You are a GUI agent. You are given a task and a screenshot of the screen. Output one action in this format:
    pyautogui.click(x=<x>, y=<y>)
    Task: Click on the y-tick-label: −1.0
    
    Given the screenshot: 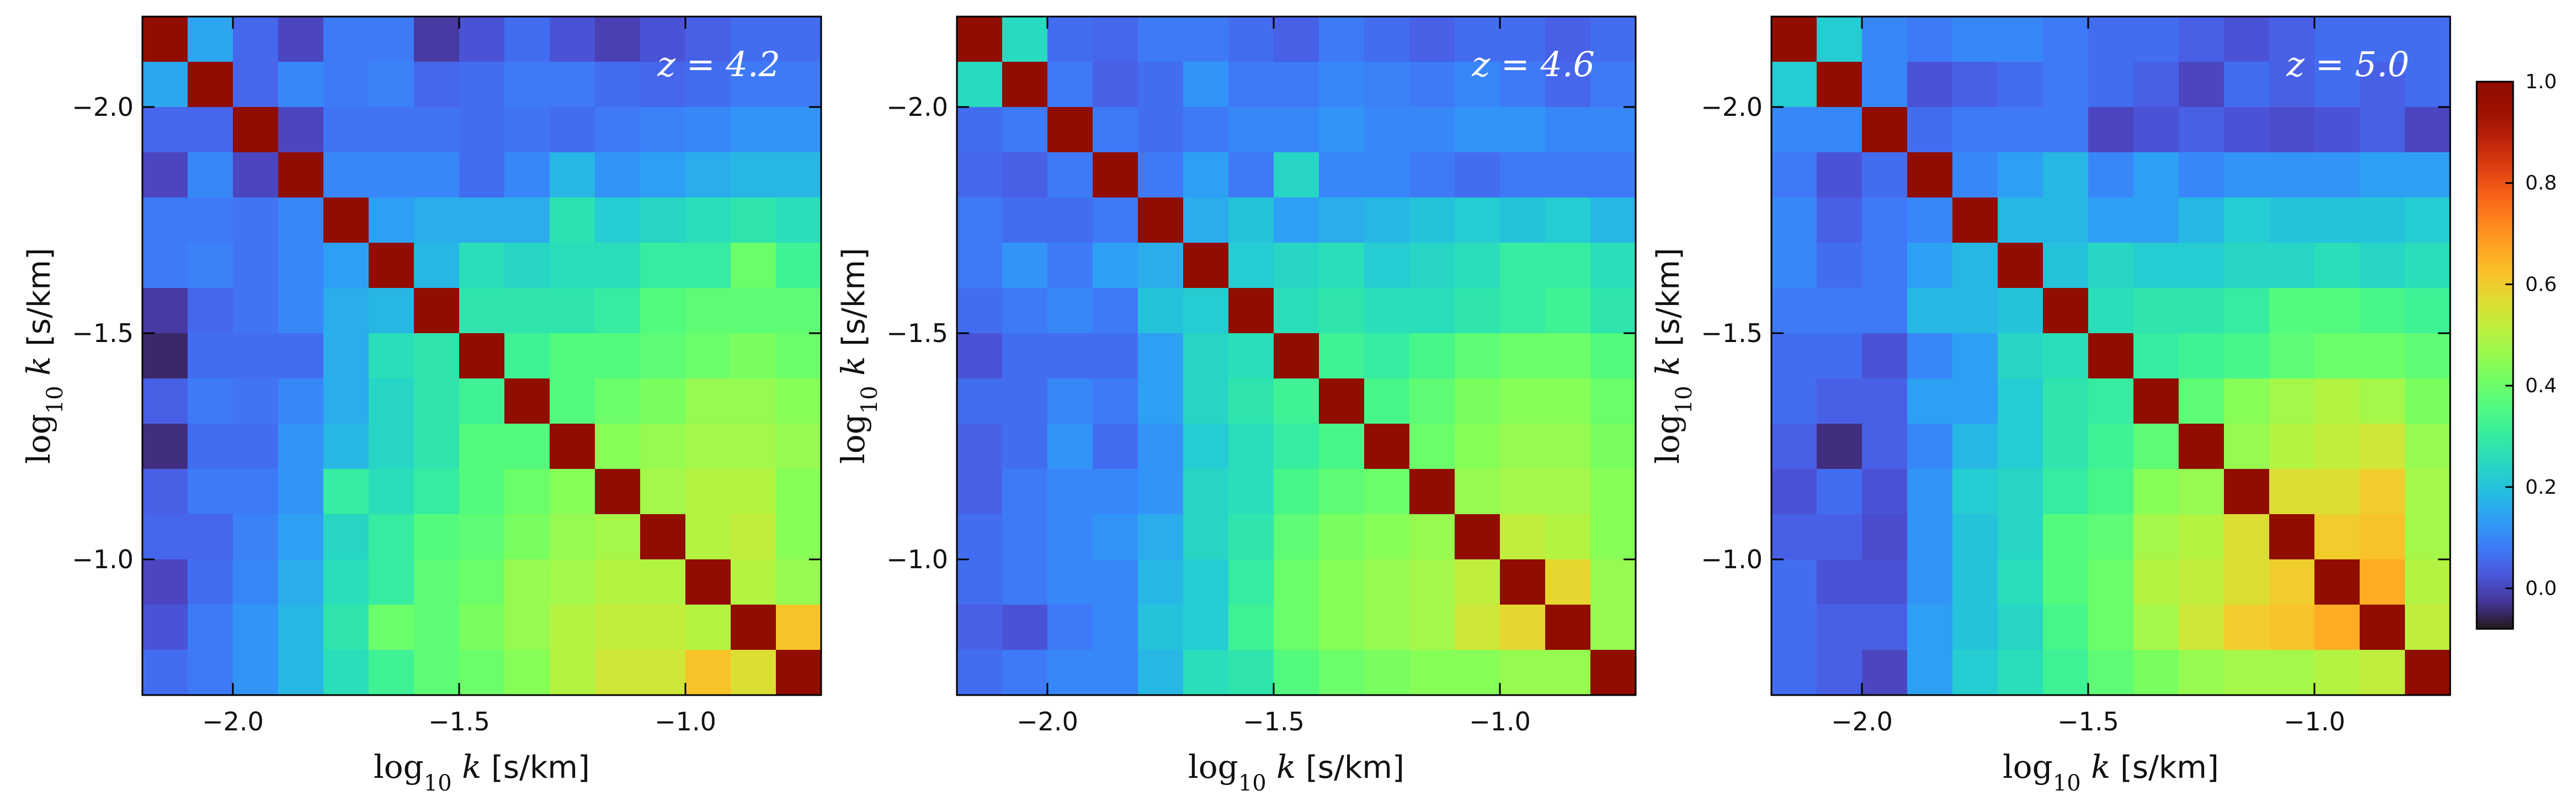 What is the action you would take?
    pyautogui.click(x=917, y=559)
    